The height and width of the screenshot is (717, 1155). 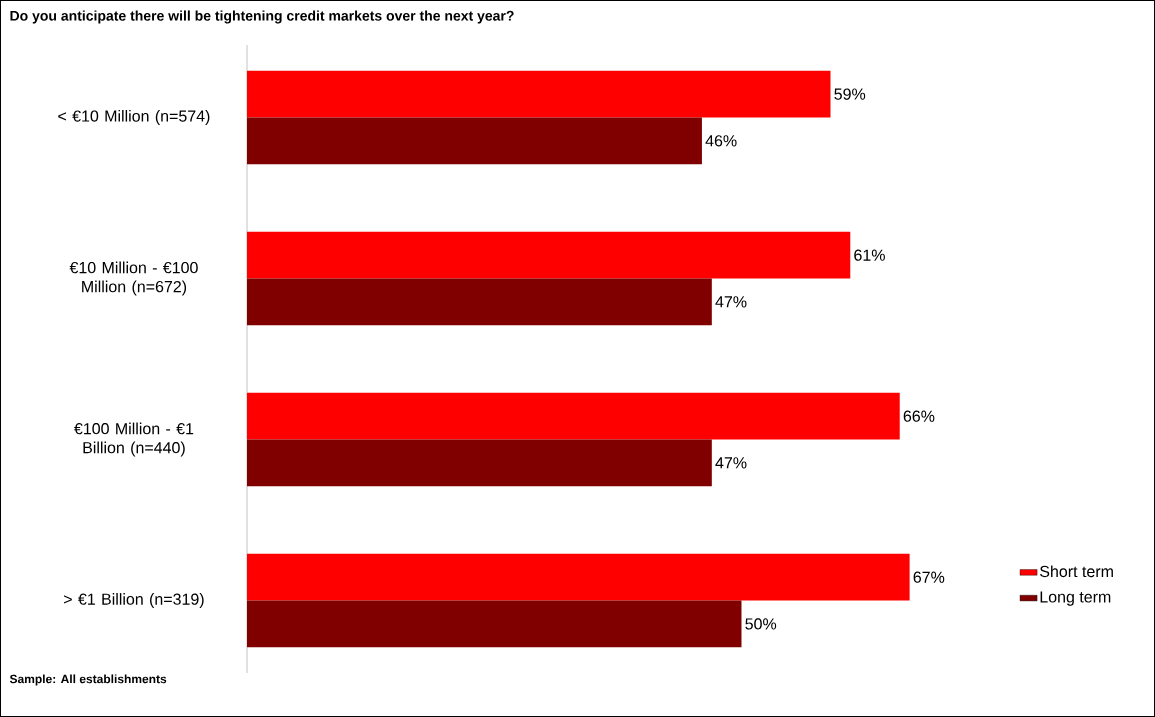 What do you see at coordinates (1076, 571) in the screenshot?
I see `legend-label: Short term` at bounding box center [1076, 571].